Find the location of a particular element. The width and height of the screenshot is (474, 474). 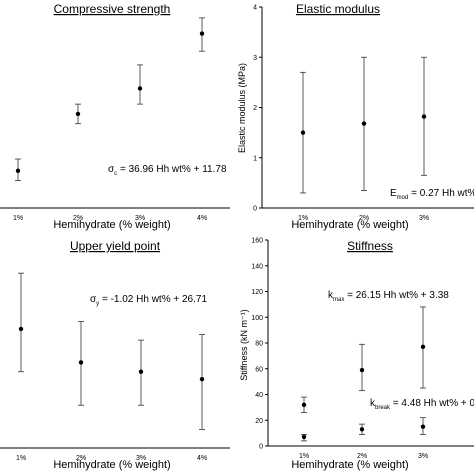

y-tick-label: 1 is located at coordinates (255, 158).